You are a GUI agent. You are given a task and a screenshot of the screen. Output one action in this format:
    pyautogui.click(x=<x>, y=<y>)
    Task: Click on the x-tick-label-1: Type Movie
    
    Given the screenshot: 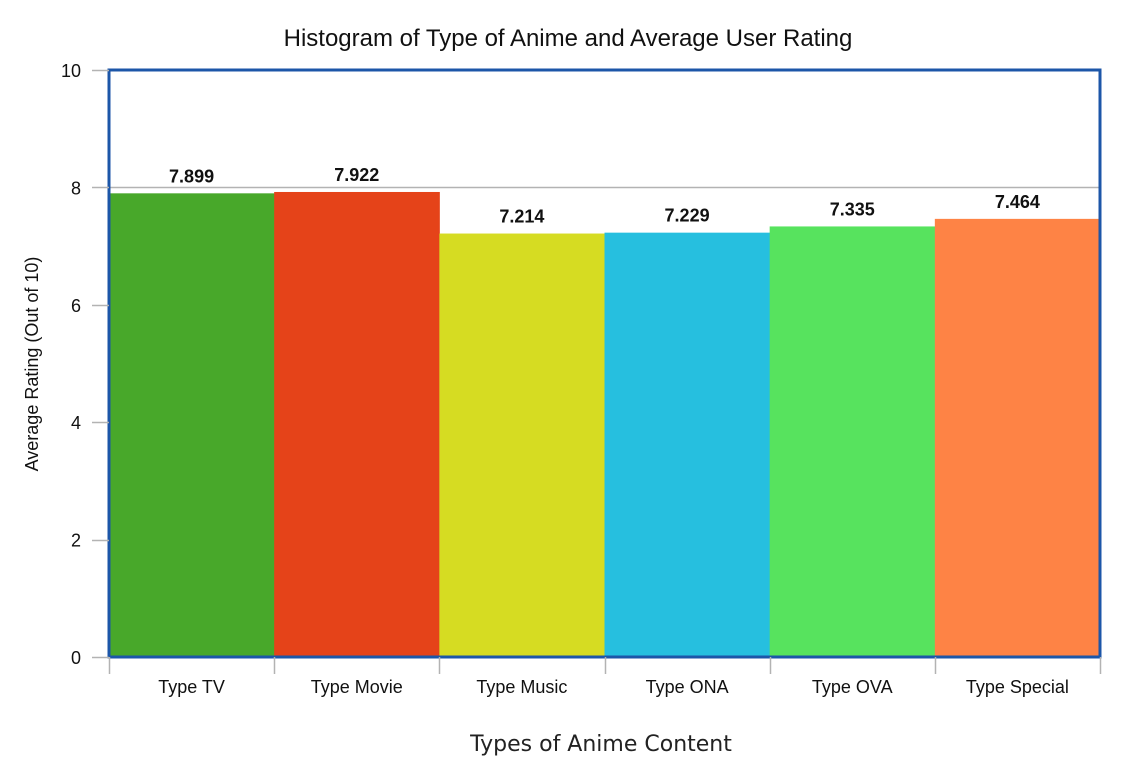 What is the action you would take?
    pyautogui.click(x=357, y=687)
    